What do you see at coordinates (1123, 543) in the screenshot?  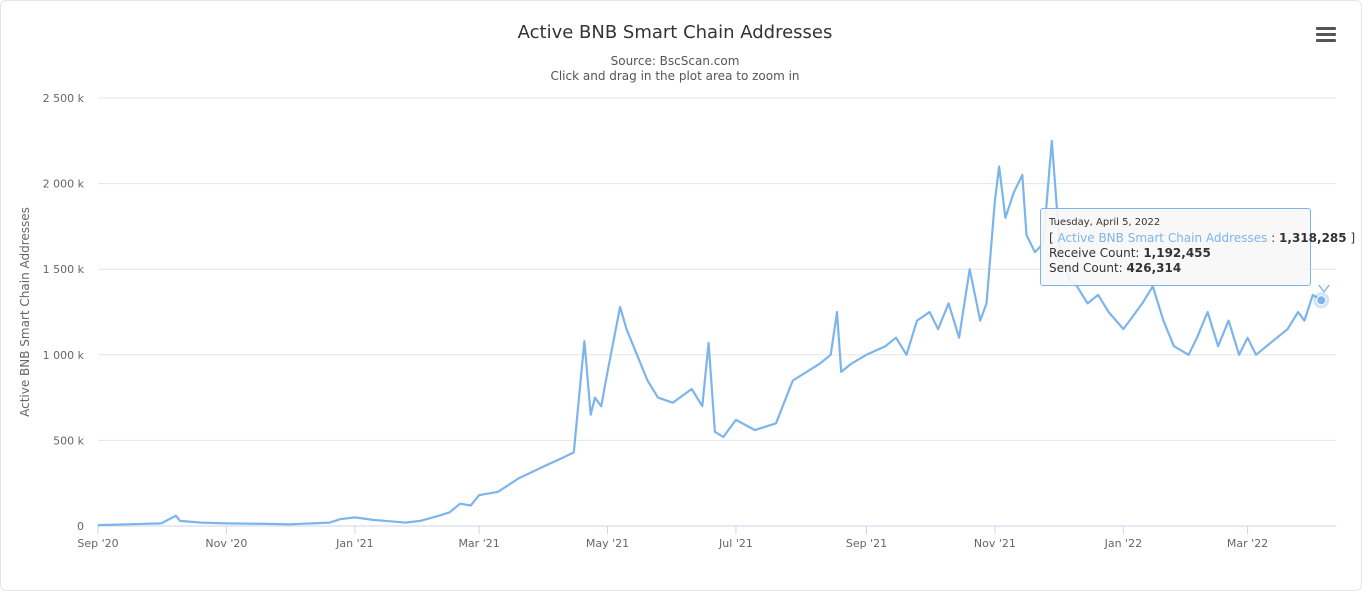 I see `x-tick-label: Jan '22` at bounding box center [1123, 543].